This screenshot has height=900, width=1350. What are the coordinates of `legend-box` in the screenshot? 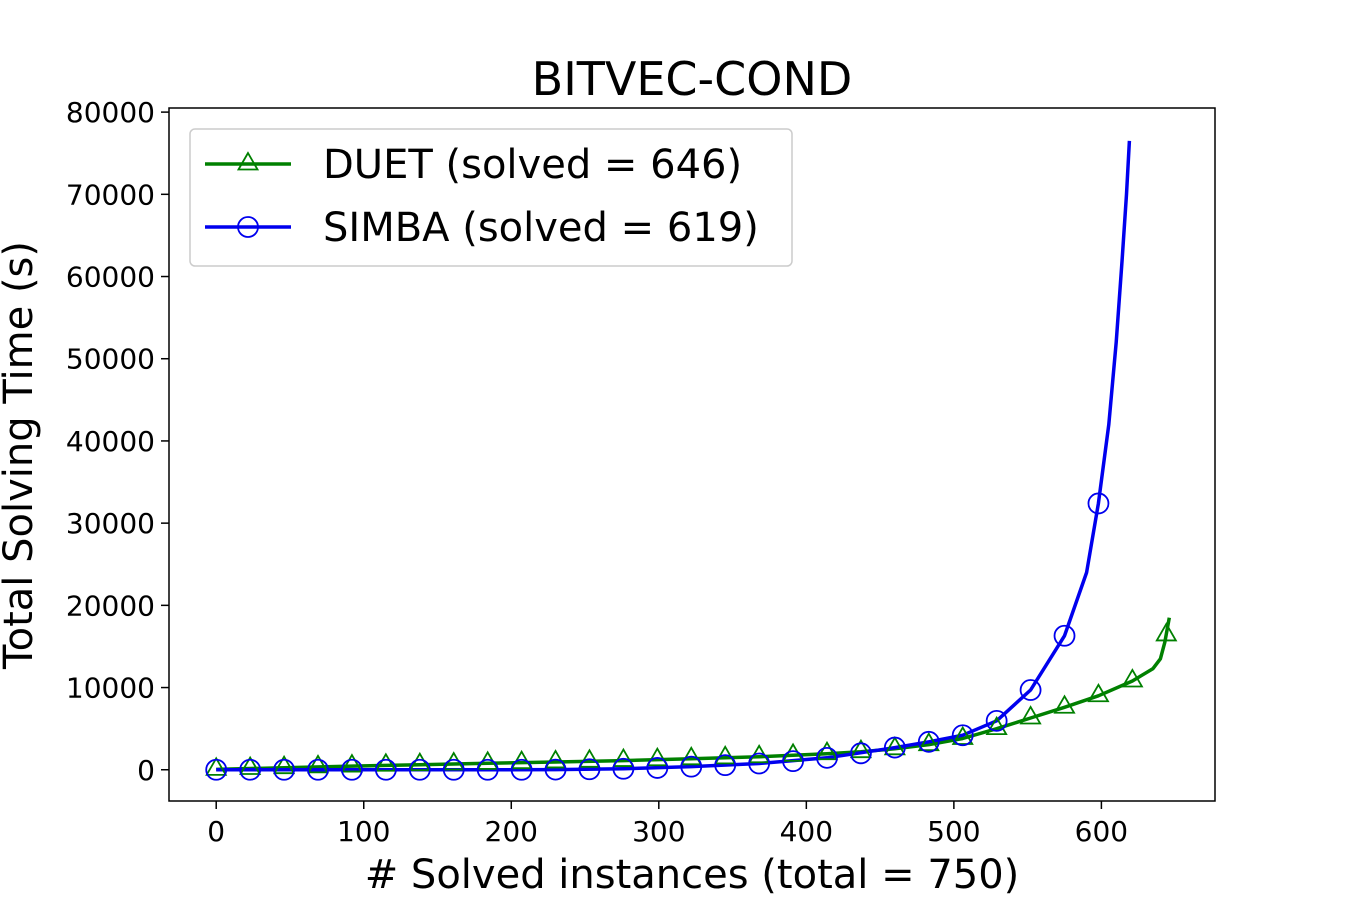 It's located at (491, 197).